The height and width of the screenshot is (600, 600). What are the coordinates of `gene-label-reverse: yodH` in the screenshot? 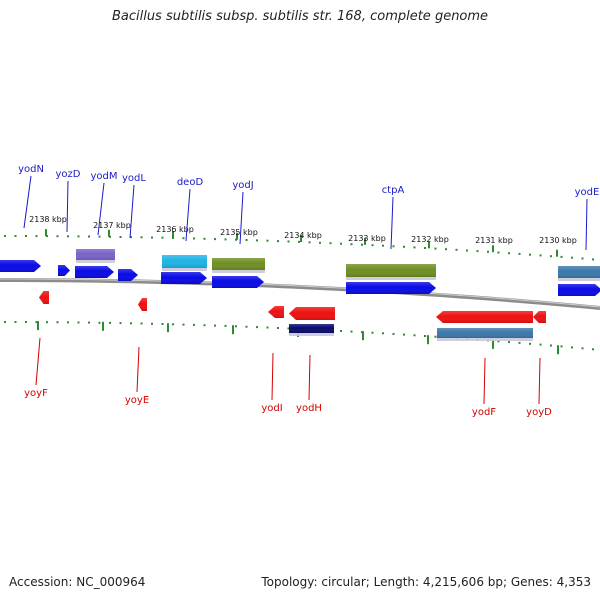 It's located at (309, 408).